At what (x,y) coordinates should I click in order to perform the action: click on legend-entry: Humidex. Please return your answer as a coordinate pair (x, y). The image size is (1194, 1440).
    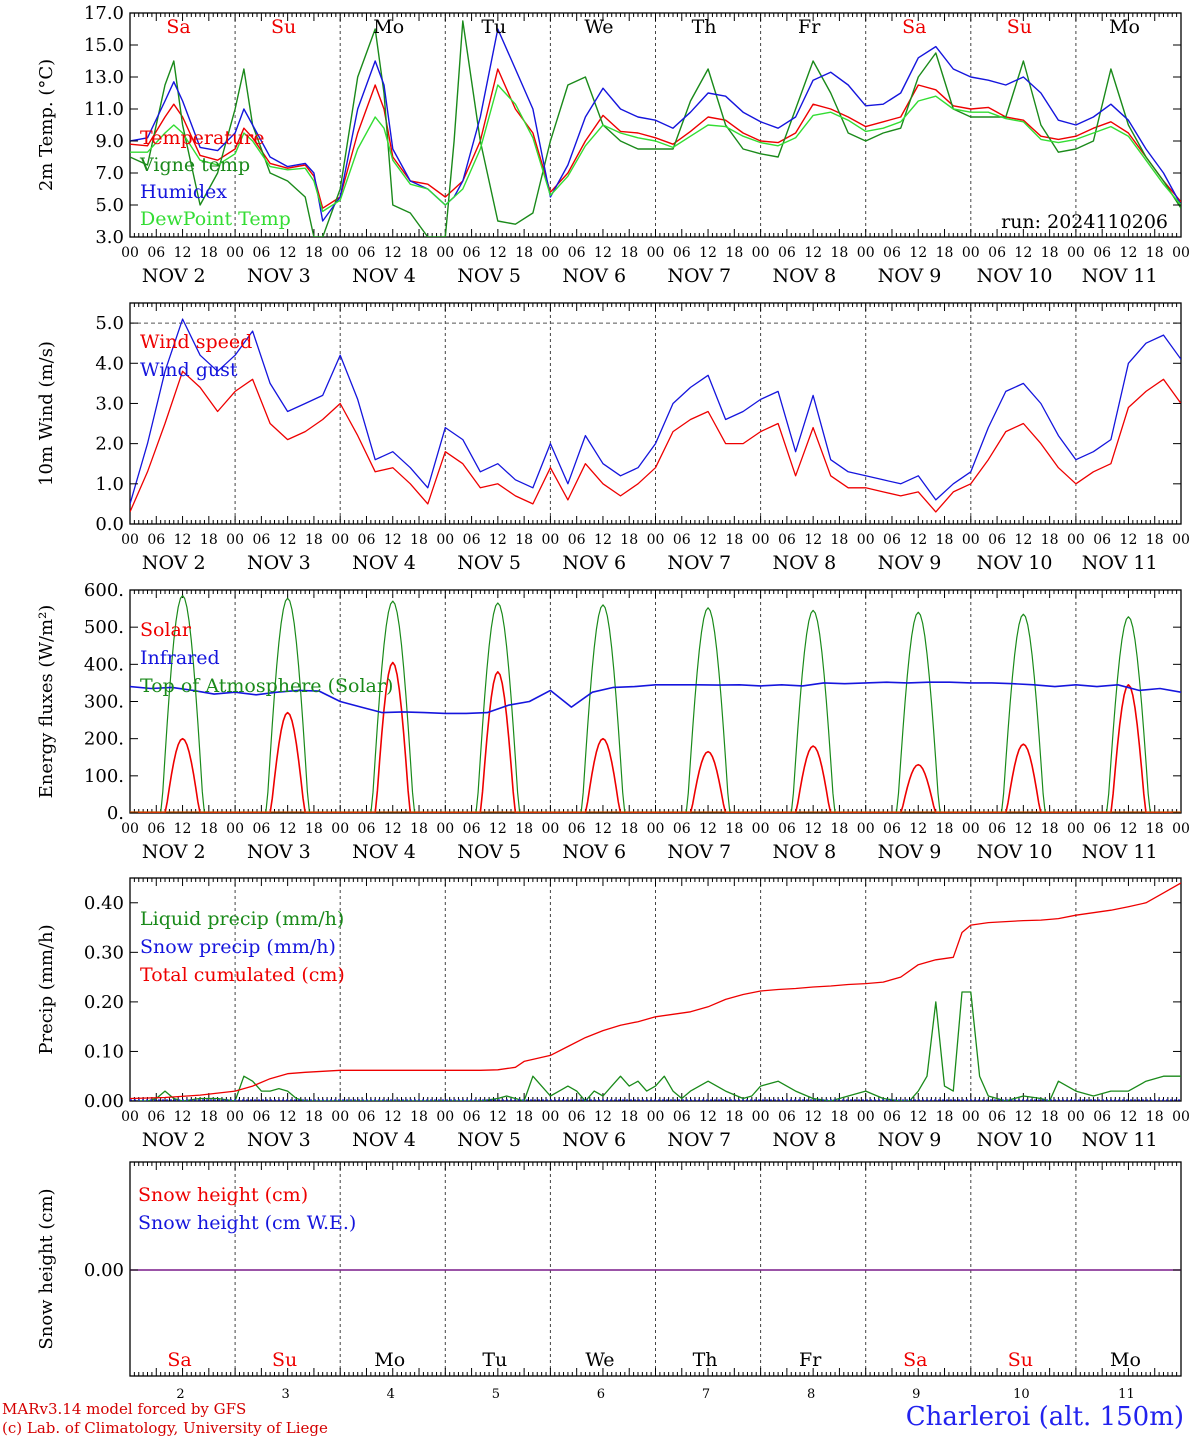
    Looking at the image, I should click on (183, 192).